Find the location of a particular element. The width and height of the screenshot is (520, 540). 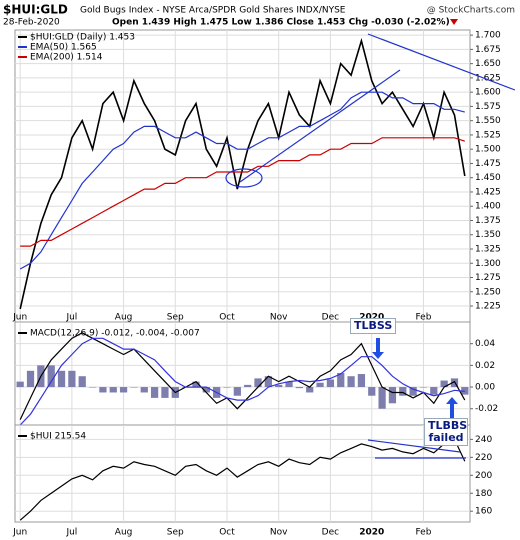

y-tick-label: -0.02 is located at coordinates (486, 409).